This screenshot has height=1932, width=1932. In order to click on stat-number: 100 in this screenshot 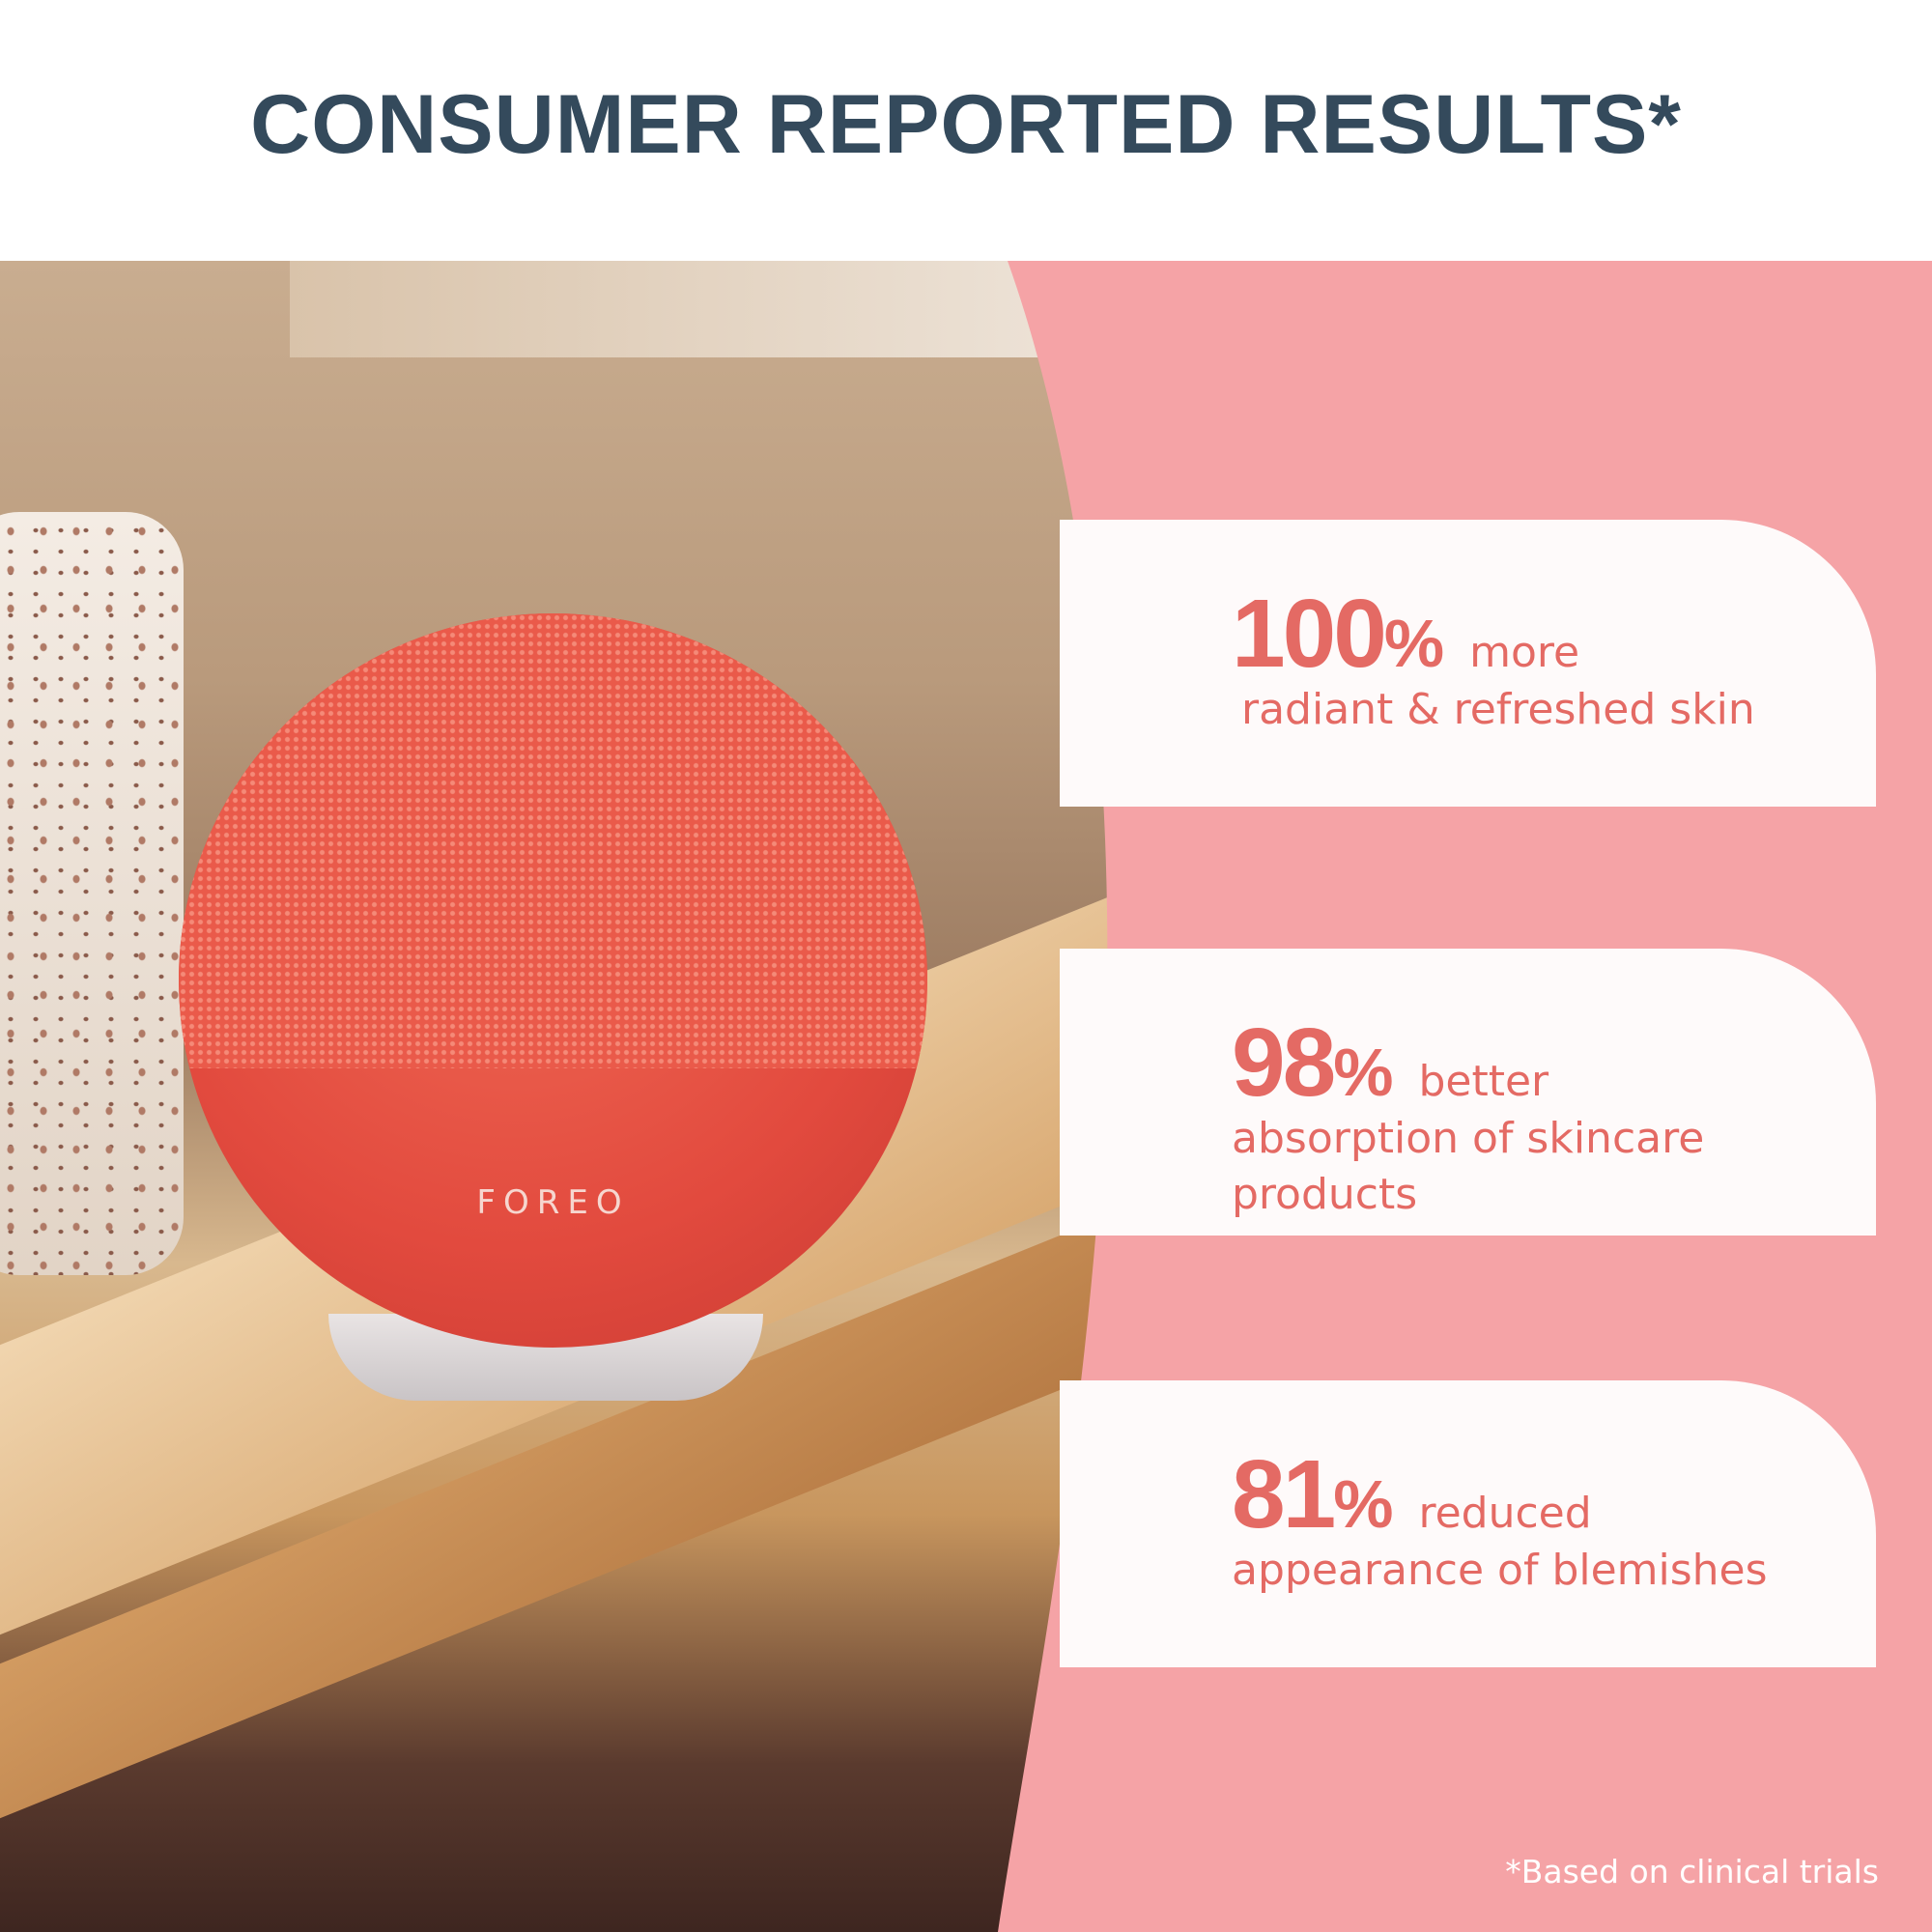, I will do `click(1309, 634)`.